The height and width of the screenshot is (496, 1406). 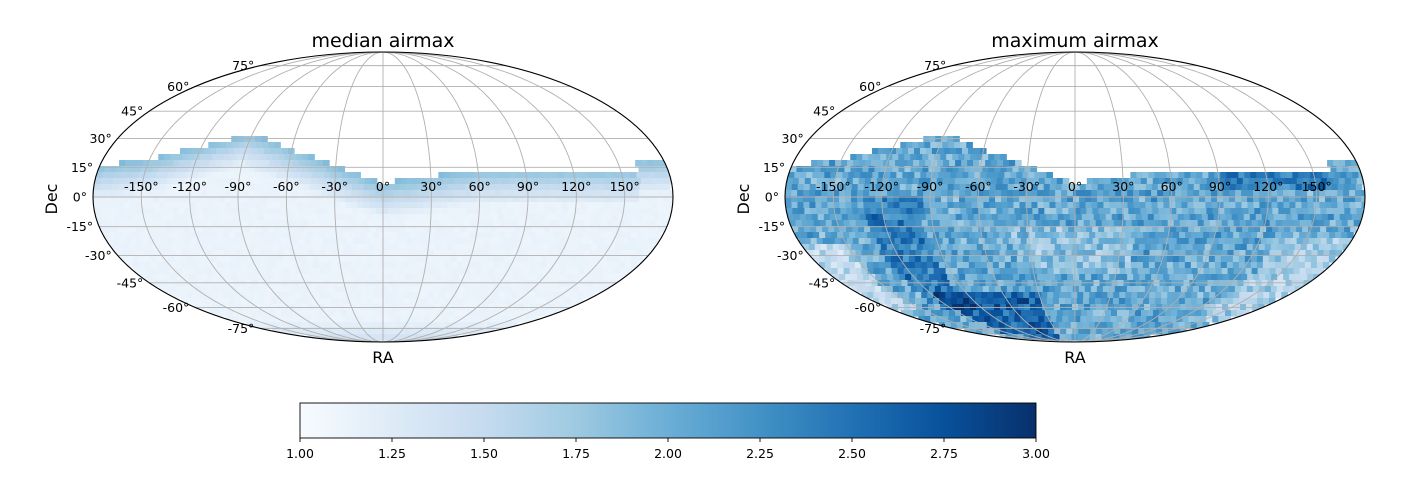 I want to click on dec-tick-label: 0°, so click(x=772, y=197).